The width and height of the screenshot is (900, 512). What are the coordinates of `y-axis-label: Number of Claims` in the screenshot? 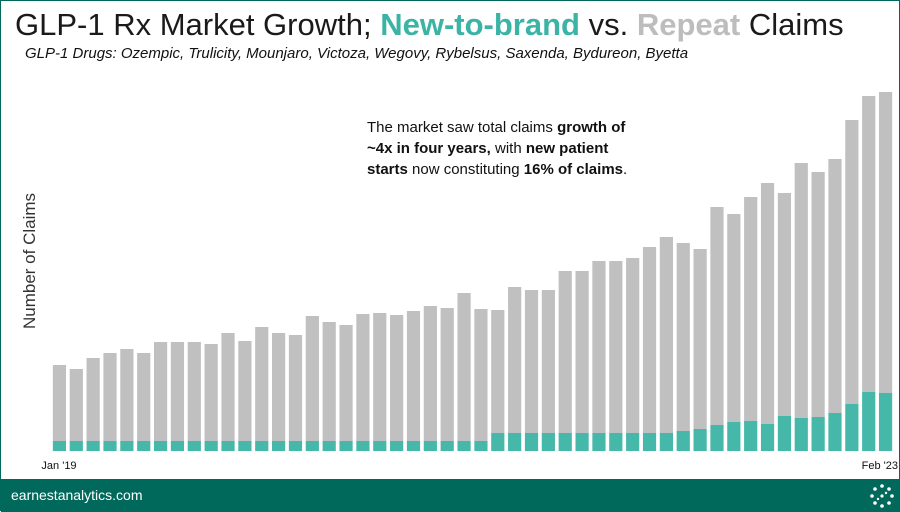 It's located at (29, 261).